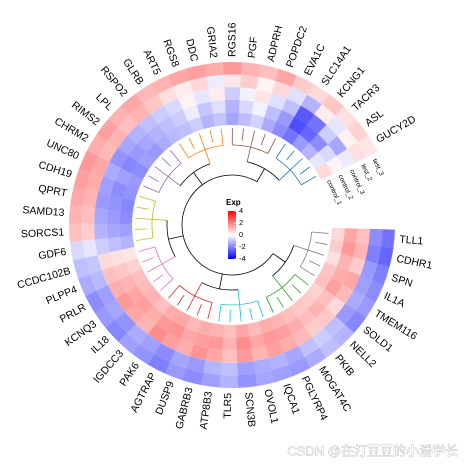 This screenshot has height=470, width=465. What do you see at coordinates (129, 374) in the screenshot?
I see `gene-label: PAK6` at bounding box center [129, 374].